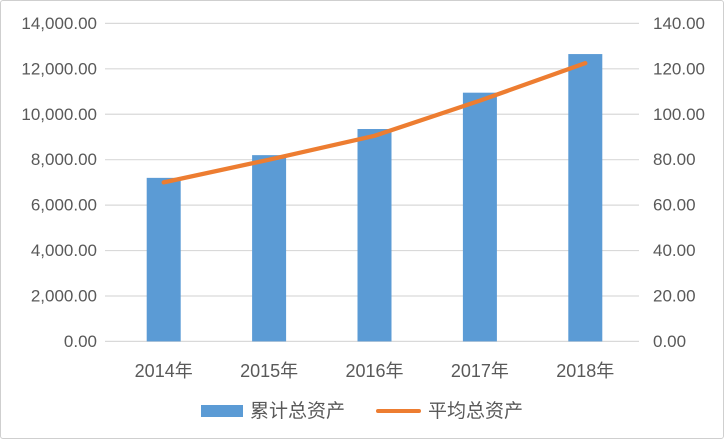  What do you see at coordinates (669, 341) in the screenshot?
I see `y-axis-right-tick-label: 0.00` at bounding box center [669, 341].